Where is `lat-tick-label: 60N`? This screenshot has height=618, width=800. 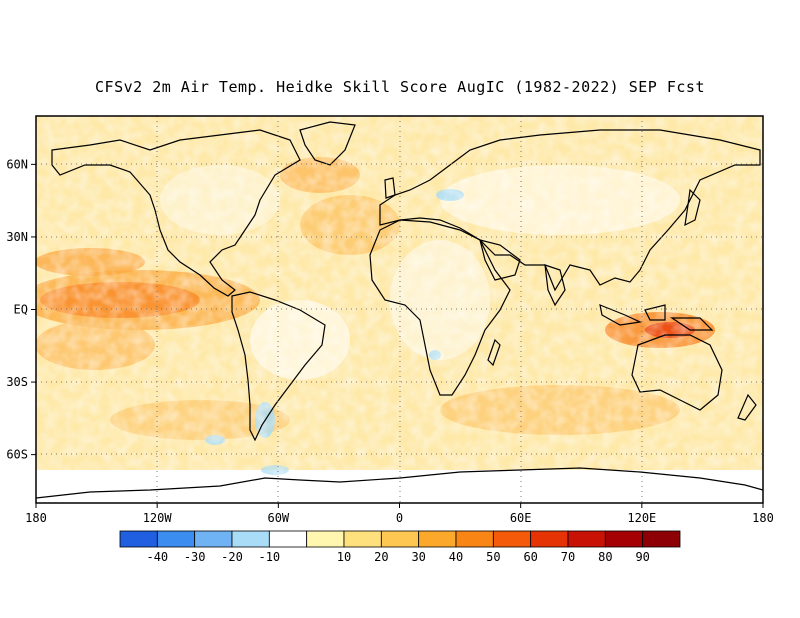
lat-tick-label: 60N is located at coordinates (17, 164).